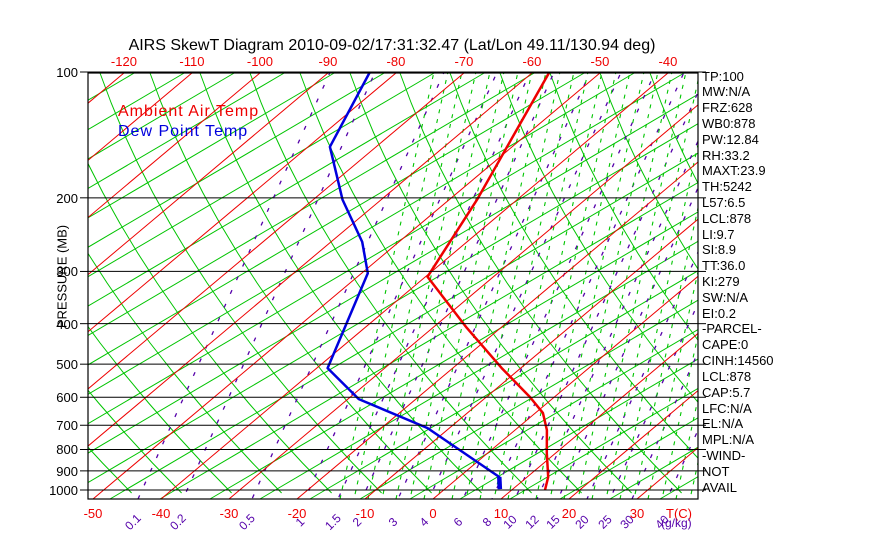  What do you see at coordinates (668, 61) in the screenshot?
I see `top-temp-tick-label: -40` at bounding box center [668, 61].